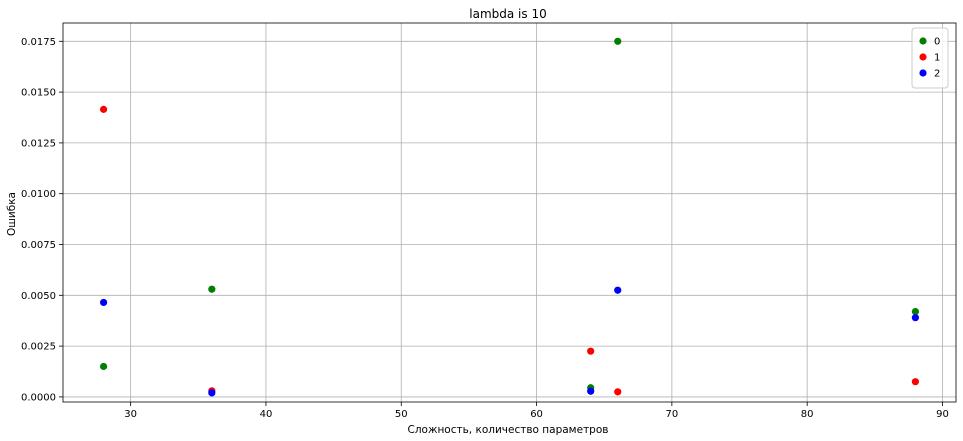 This screenshot has width=963, height=441. Describe the element at coordinates (671, 414) in the screenshot. I see `x-tick-label: 70` at that location.